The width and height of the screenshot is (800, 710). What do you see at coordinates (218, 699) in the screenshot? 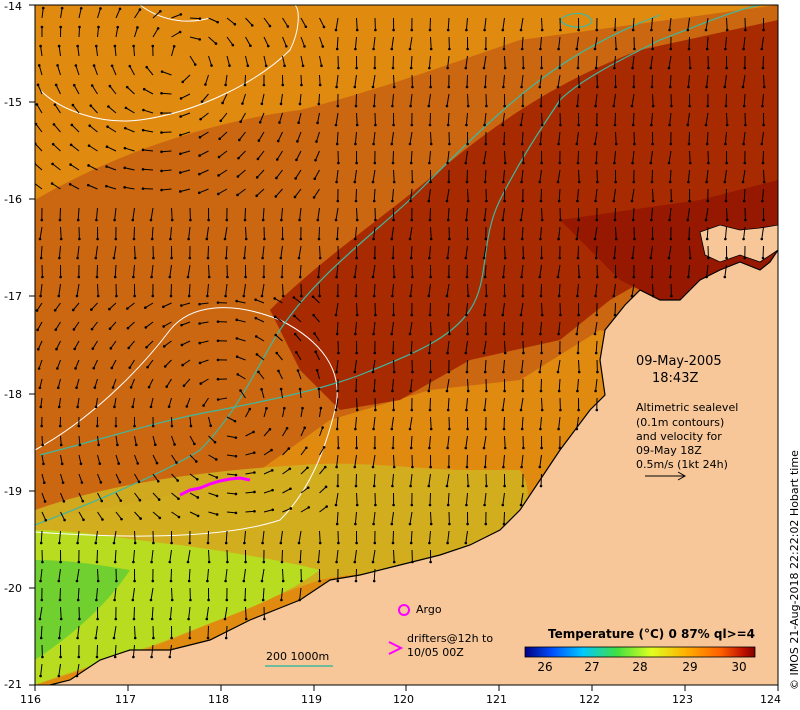
I see `x-tick-118: 118` at bounding box center [218, 699].